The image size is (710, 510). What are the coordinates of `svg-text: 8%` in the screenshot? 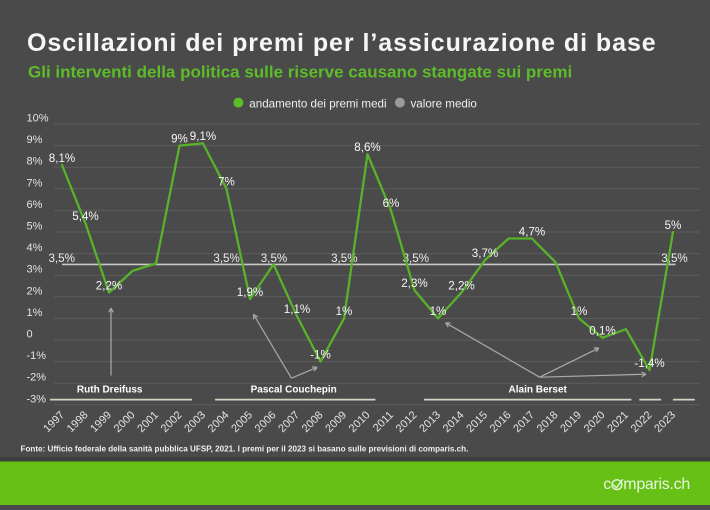 It's located at (35, 162).